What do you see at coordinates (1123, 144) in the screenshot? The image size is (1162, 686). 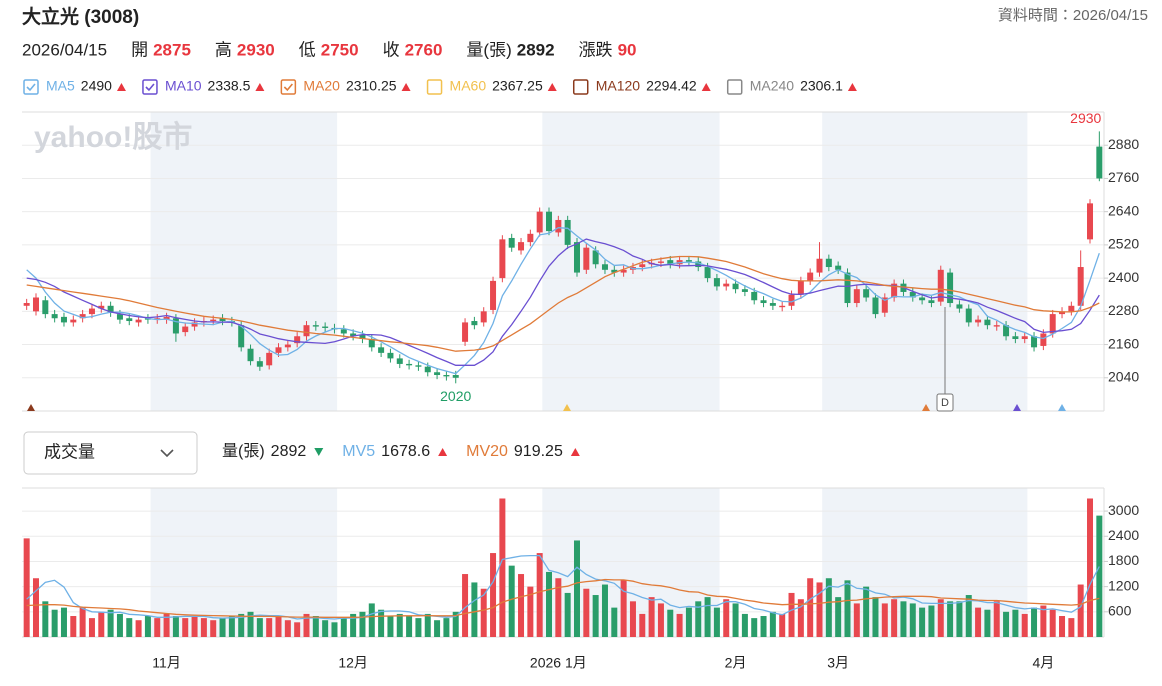 I see `y-tick-label: 2880` at bounding box center [1123, 144].